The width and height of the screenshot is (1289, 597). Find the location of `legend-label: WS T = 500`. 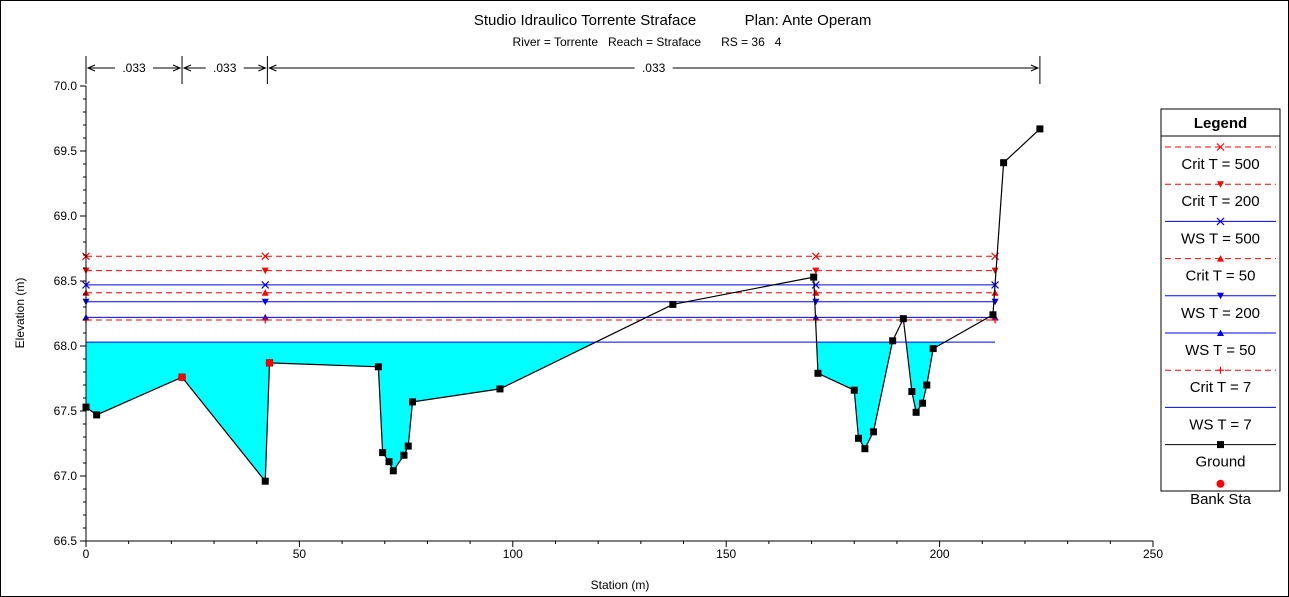

legend-label: WS T = 500 is located at coordinates (1220, 238).